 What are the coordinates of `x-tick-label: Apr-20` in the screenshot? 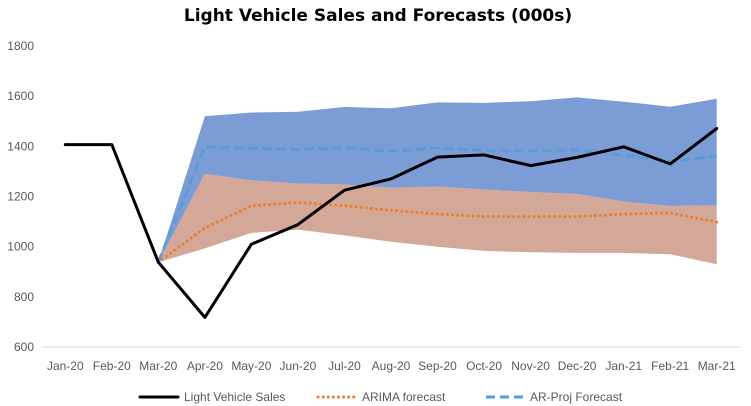 It's located at (205, 366).